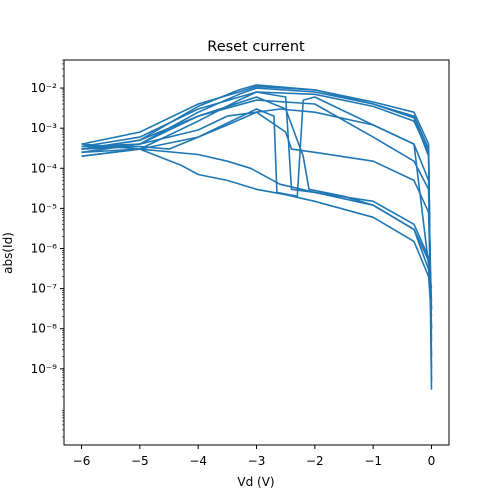 The image size is (500, 500). I want to click on y-tick-label: 10⁻⁷, so click(44, 289).